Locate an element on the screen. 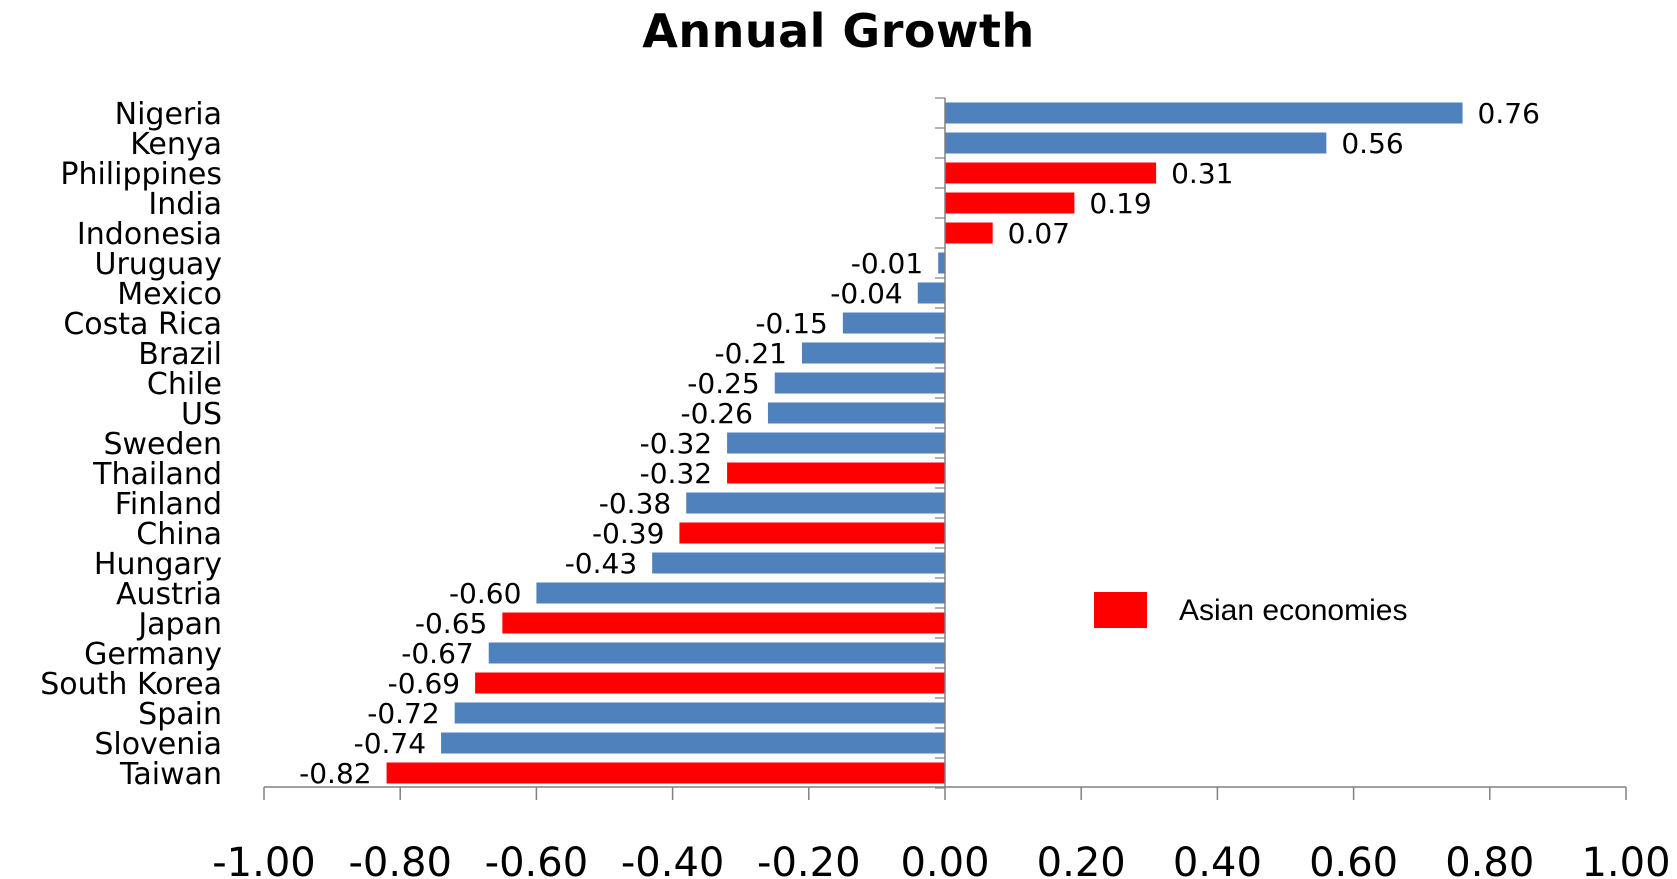 The image size is (1677, 879). tick-label: -0.60 is located at coordinates (537, 859).